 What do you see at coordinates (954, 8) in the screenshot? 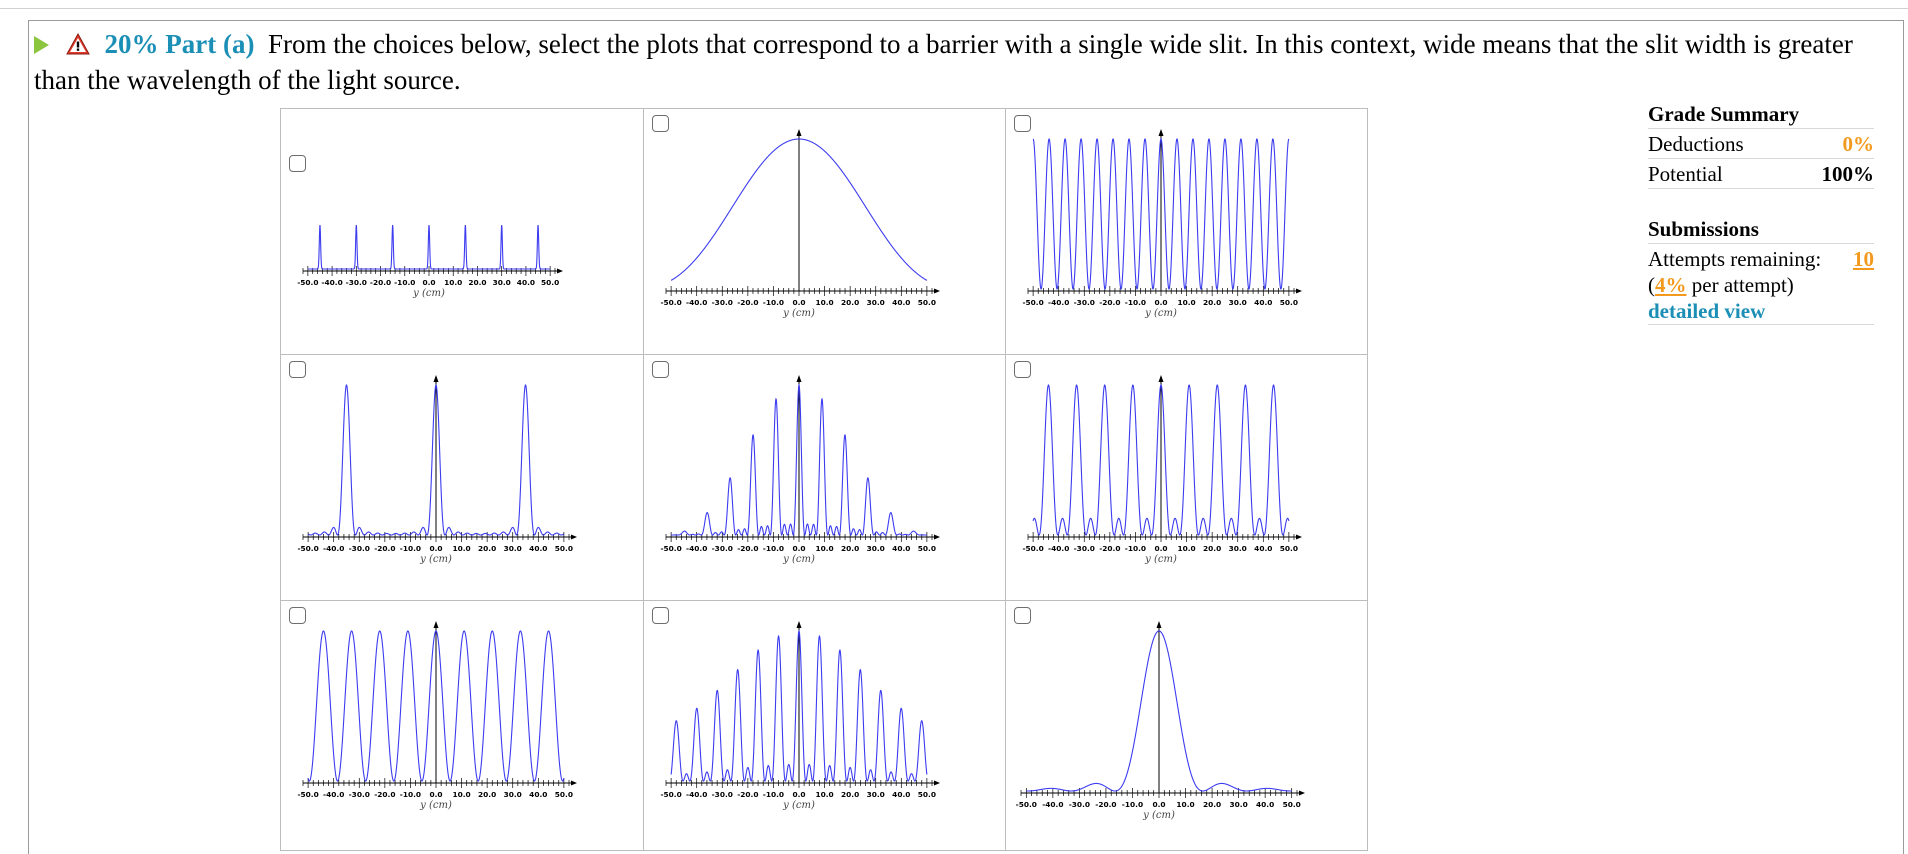
I see `top-divider` at bounding box center [954, 8].